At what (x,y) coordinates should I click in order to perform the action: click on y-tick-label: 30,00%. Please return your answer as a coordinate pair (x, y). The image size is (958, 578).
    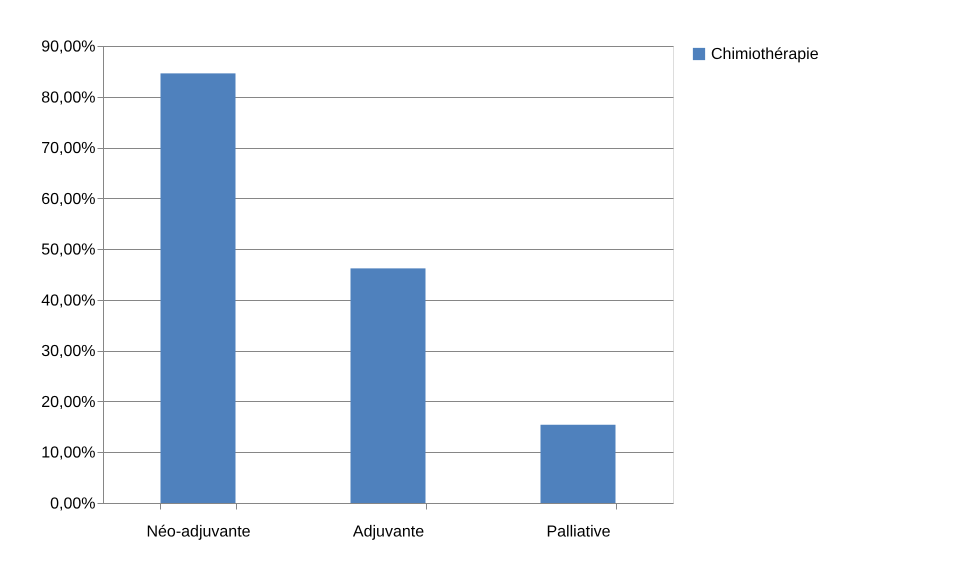
    Looking at the image, I should click on (68, 351).